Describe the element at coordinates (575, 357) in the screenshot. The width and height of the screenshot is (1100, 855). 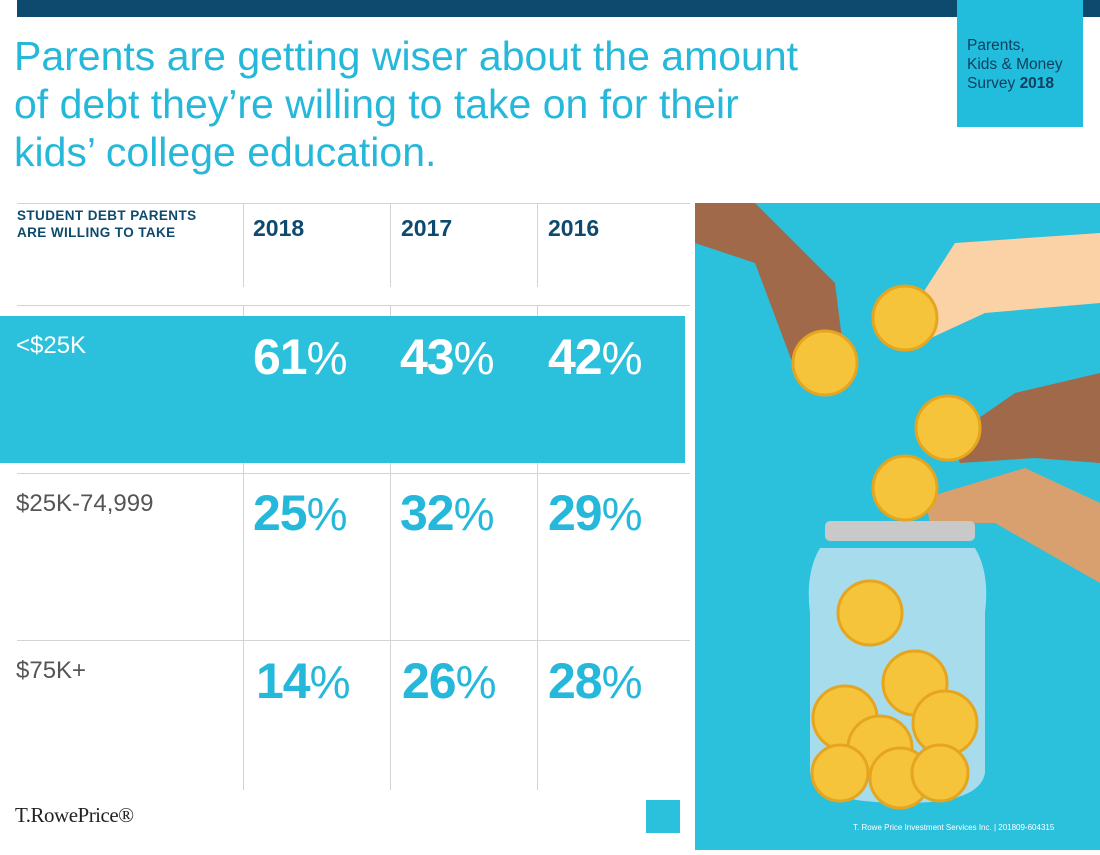
I see `value: 42` at that location.